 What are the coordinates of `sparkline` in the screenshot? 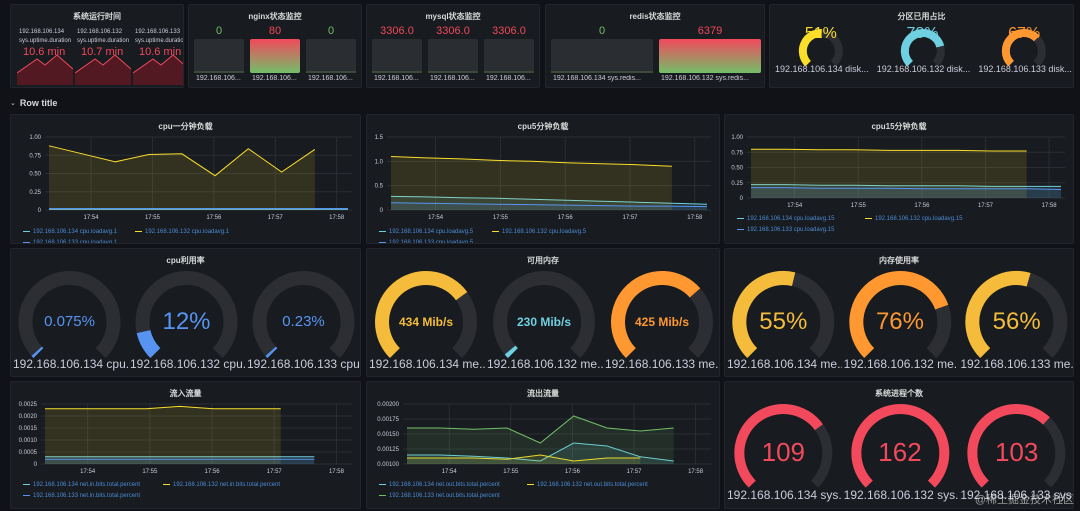 It's located at (103, 64).